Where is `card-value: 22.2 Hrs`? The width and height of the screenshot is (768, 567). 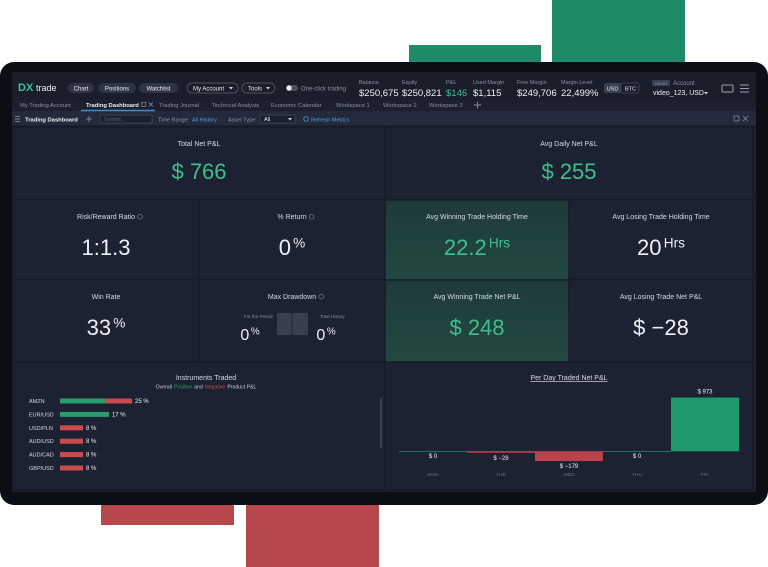
card-value: 22.2 Hrs is located at coordinates (477, 247).